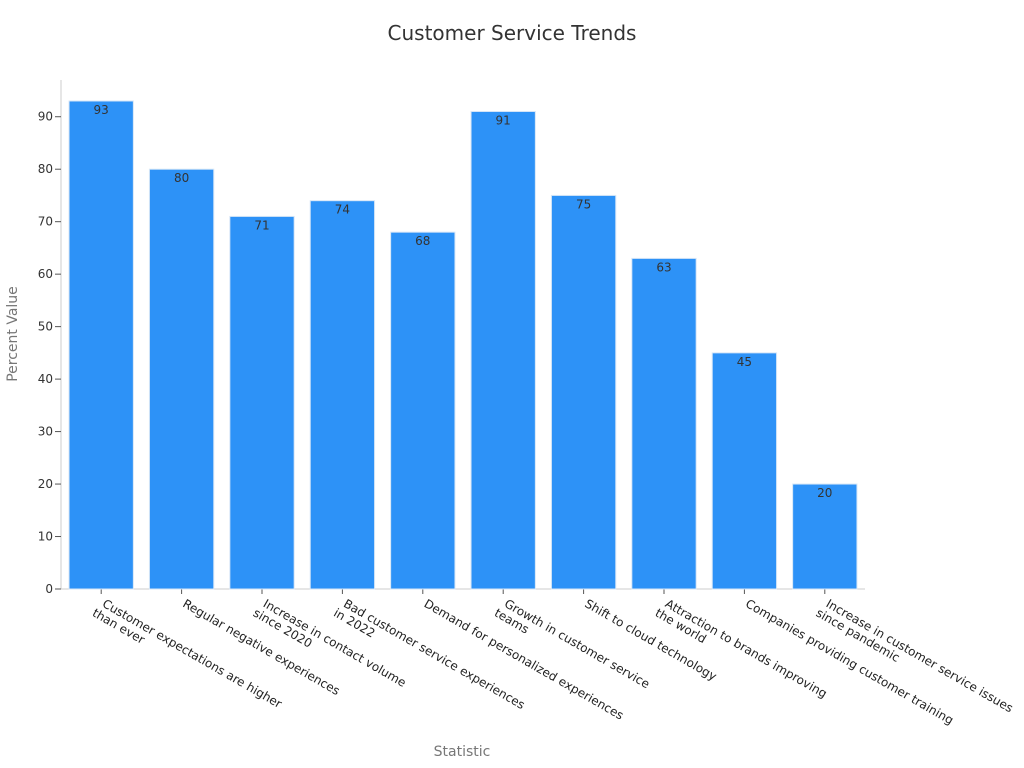  What do you see at coordinates (50, 338) in the screenshot?
I see `y-axis: 0 10 20 30 40 50 60 70 80 90` at bounding box center [50, 338].